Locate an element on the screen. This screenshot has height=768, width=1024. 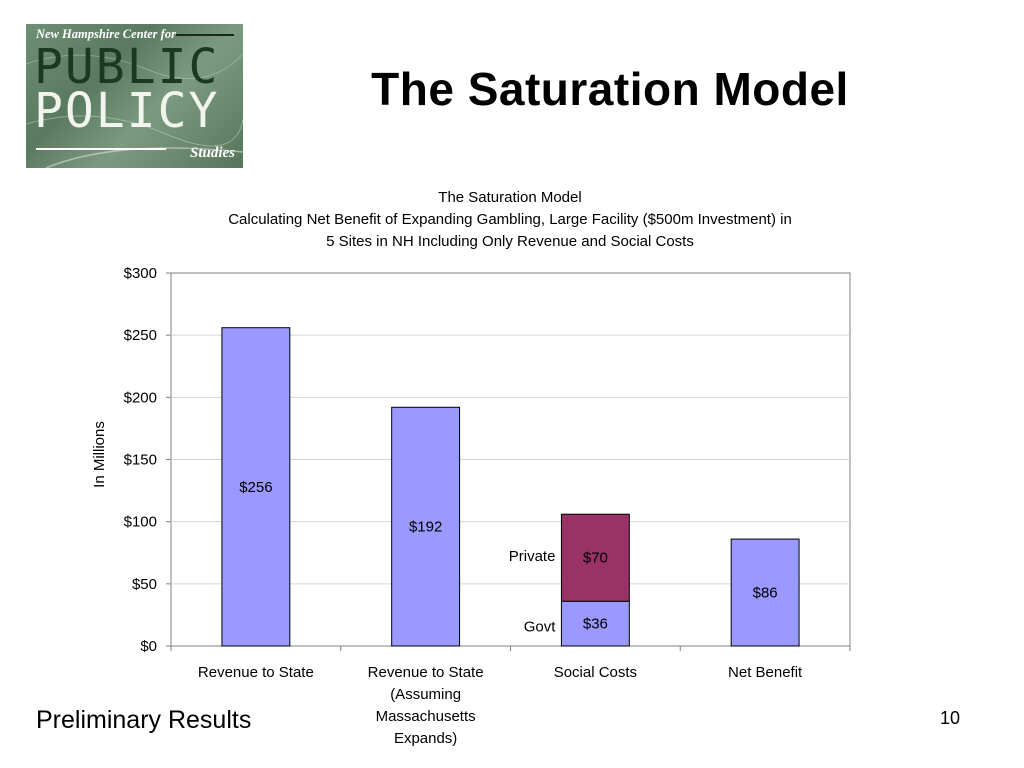
x-tick-label: (Assuming is located at coordinates (425, 694).